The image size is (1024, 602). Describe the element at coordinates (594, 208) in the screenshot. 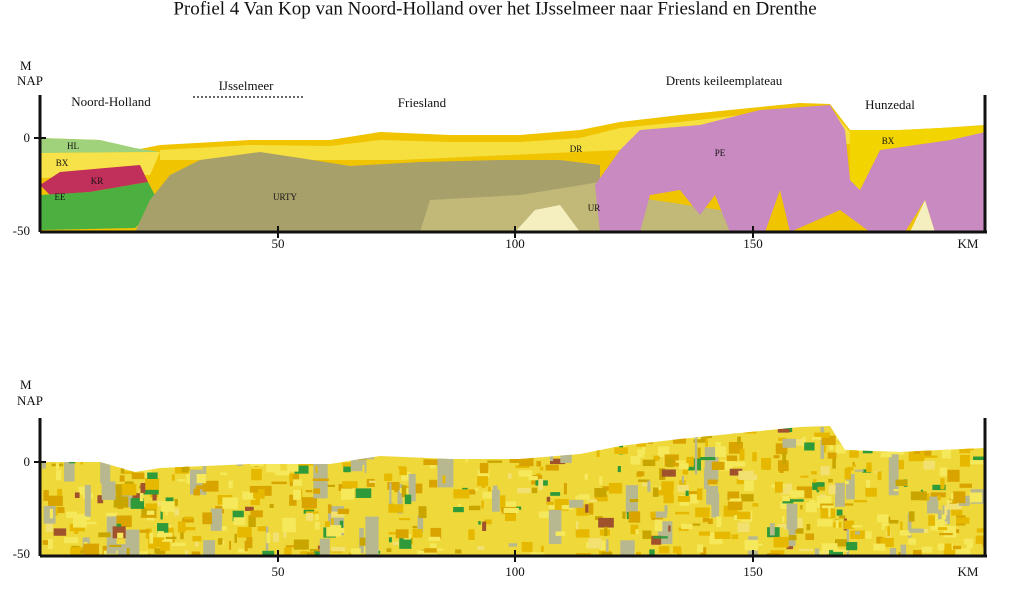

I see `unit-label: UR` at that location.